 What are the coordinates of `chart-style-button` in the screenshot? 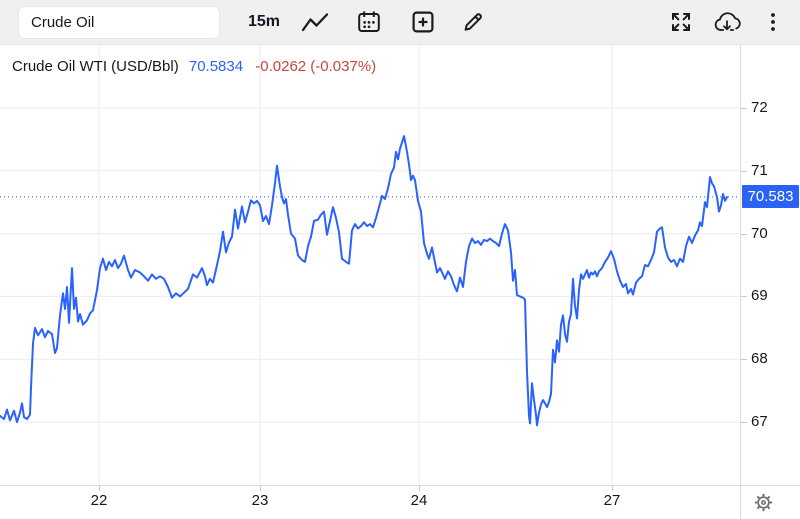 It's located at (315, 22).